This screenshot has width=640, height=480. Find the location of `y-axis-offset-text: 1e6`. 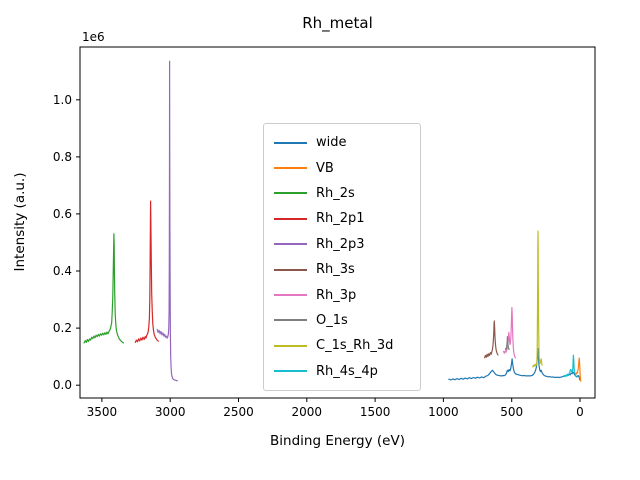

y-axis-offset-text: 1e6 is located at coordinates (93, 37).